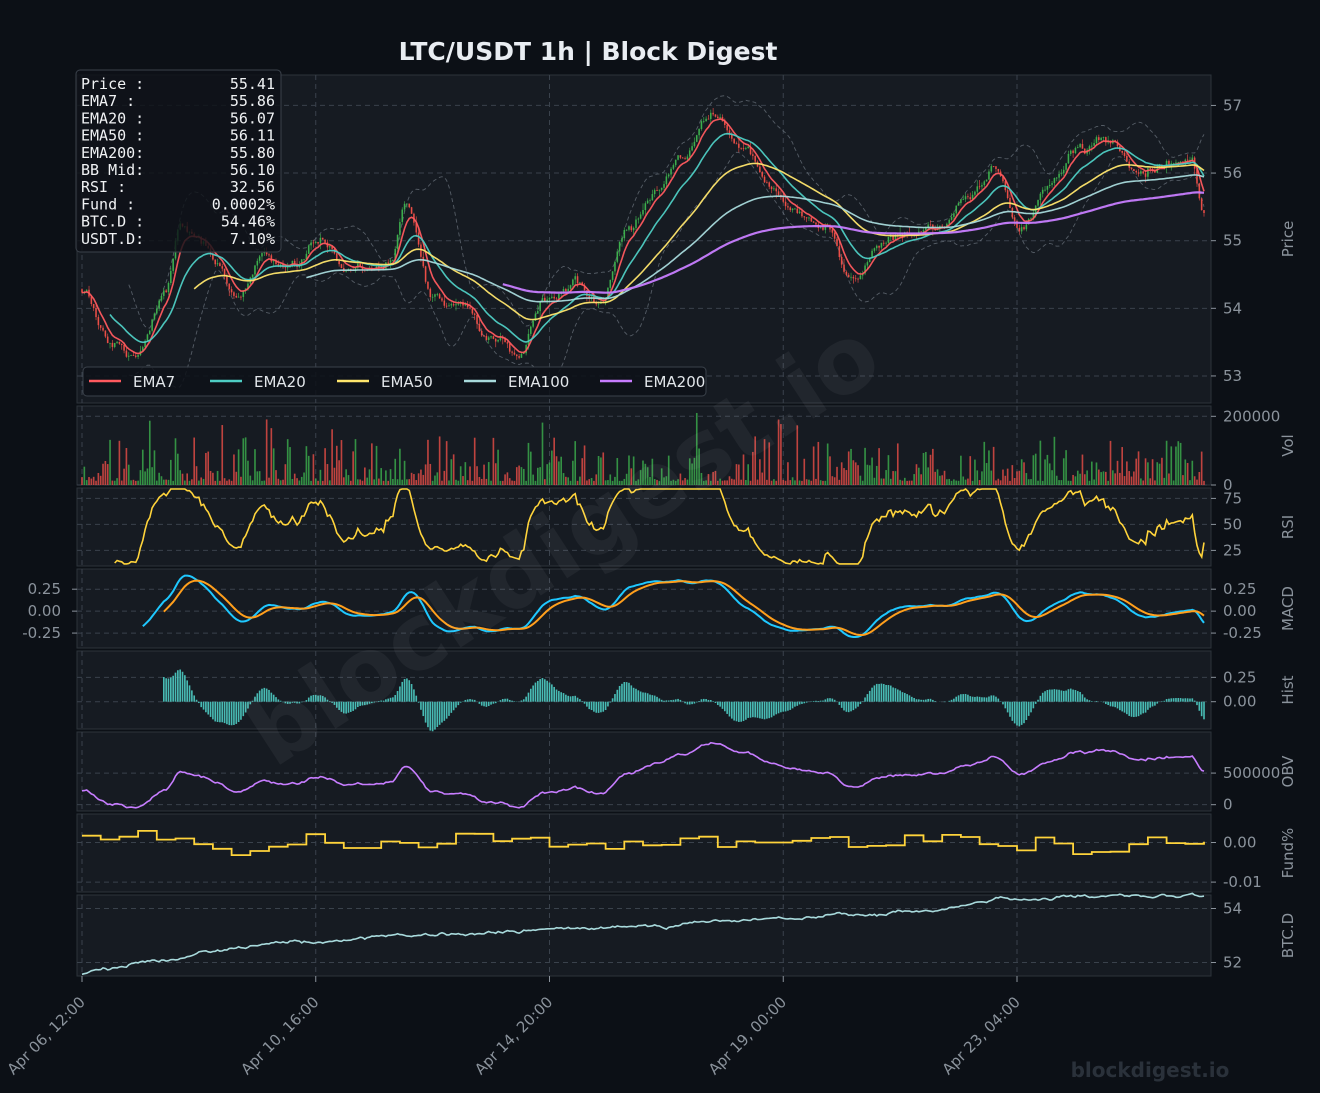 The image size is (1320, 1093). I want to click on y-tick-label: 75, so click(1232, 498).